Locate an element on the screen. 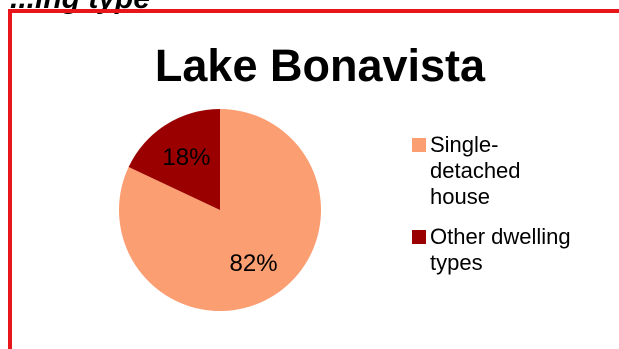 The width and height of the screenshot is (619, 349). legend-item-other-dwelling: Other dwelling types is located at coordinates (514, 250).